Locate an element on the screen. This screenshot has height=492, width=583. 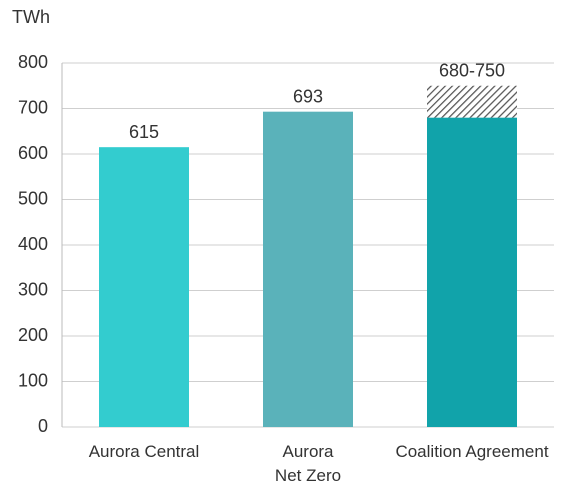
x-tick-label: Aurora Central is located at coordinates (144, 451).